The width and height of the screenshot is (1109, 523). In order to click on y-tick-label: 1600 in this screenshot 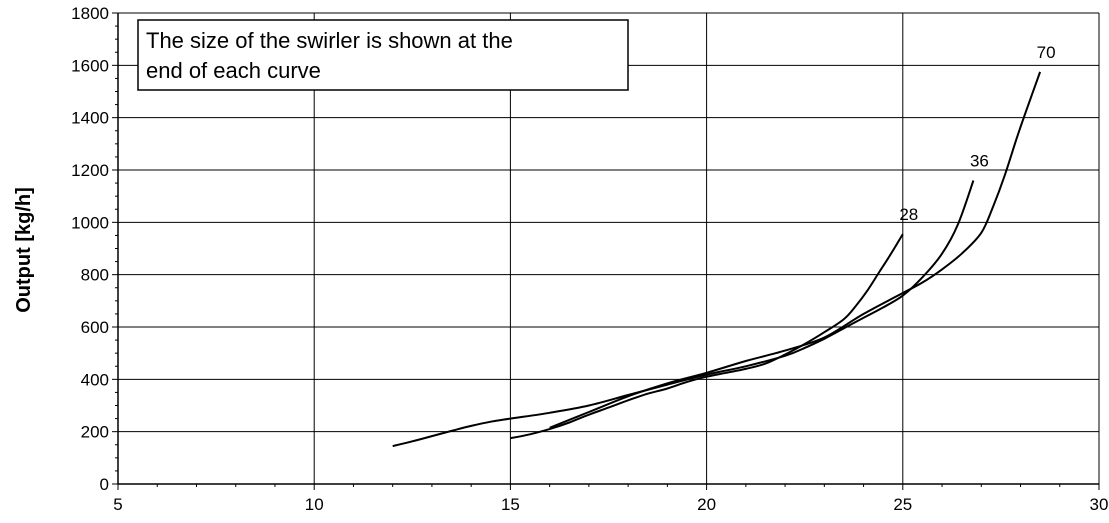, I will do `click(90, 65)`.